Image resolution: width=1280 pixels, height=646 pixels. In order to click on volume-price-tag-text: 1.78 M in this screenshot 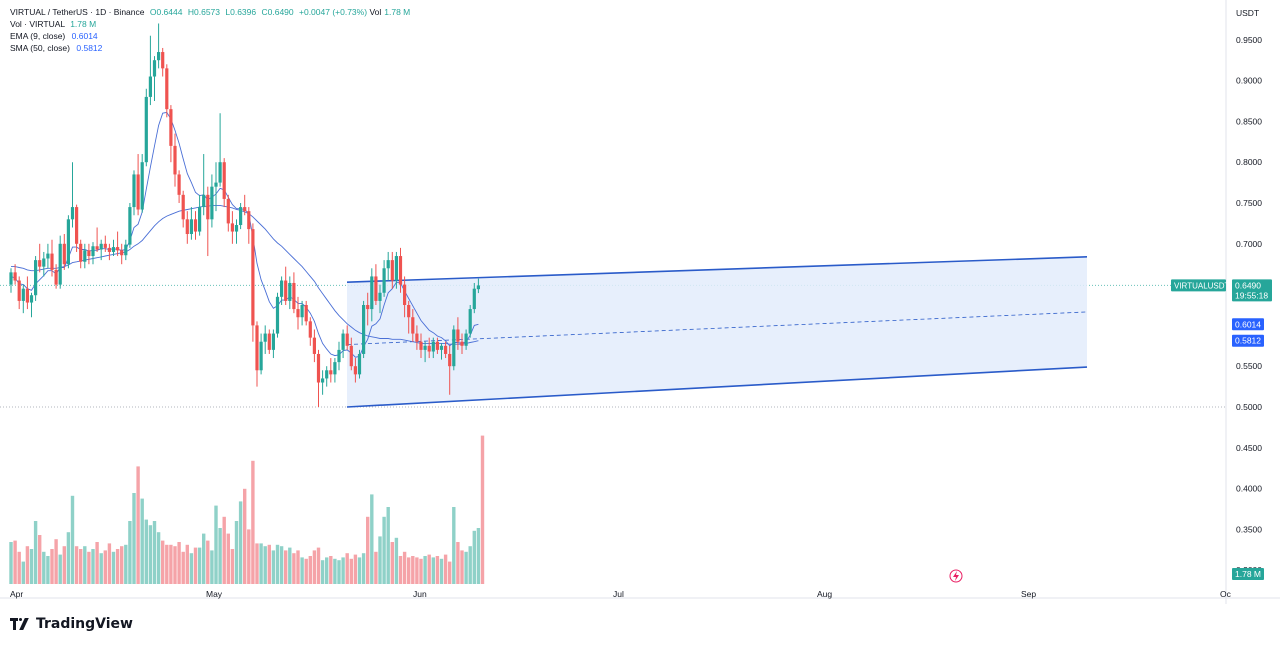, I will do `click(1248, 574)`.